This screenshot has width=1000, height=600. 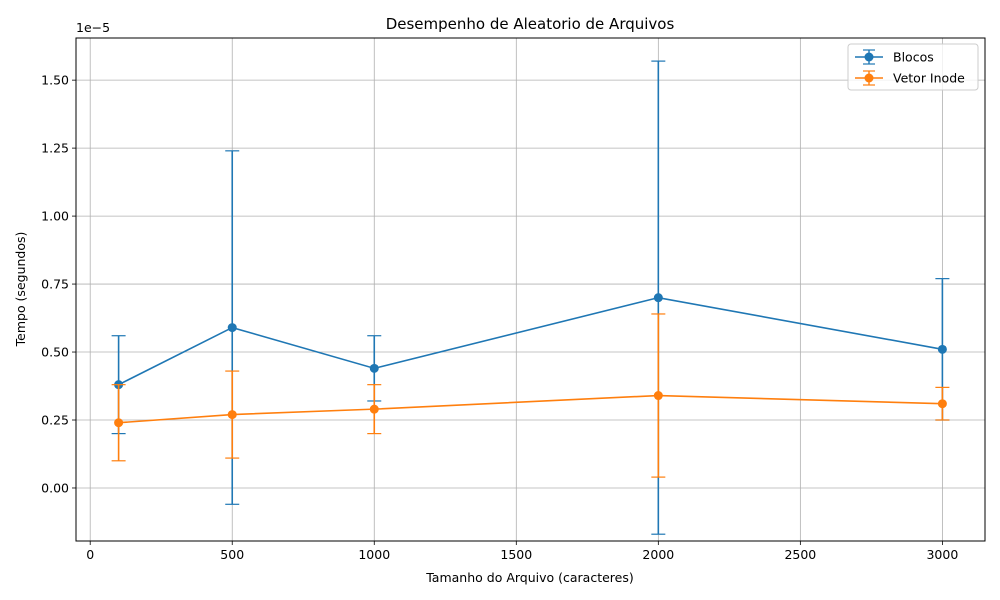 I want to click on legend-label: Vetor Inode, so click(x=929, y=78).